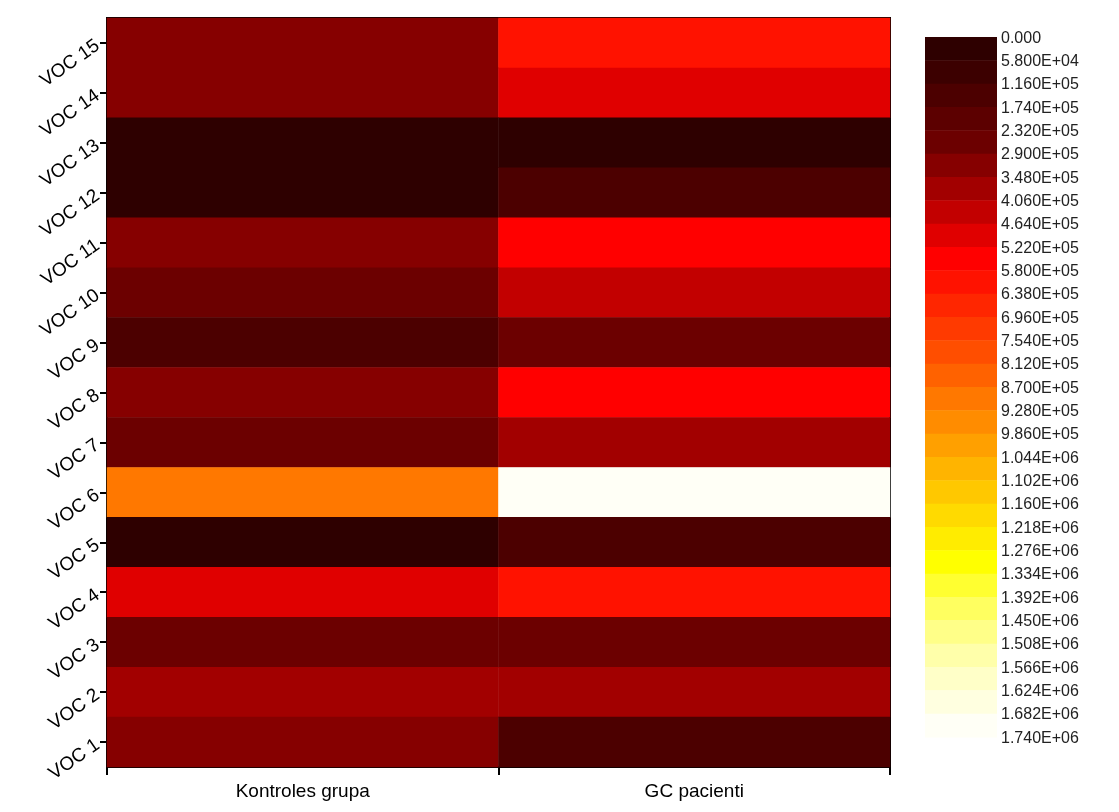 This screenshot has height=812, width=1119. What do you see at coordinates (1040, 620) in the screenshot?
I see `color-bar-label: 1.450E+06` at bounding box center [1040, 620].